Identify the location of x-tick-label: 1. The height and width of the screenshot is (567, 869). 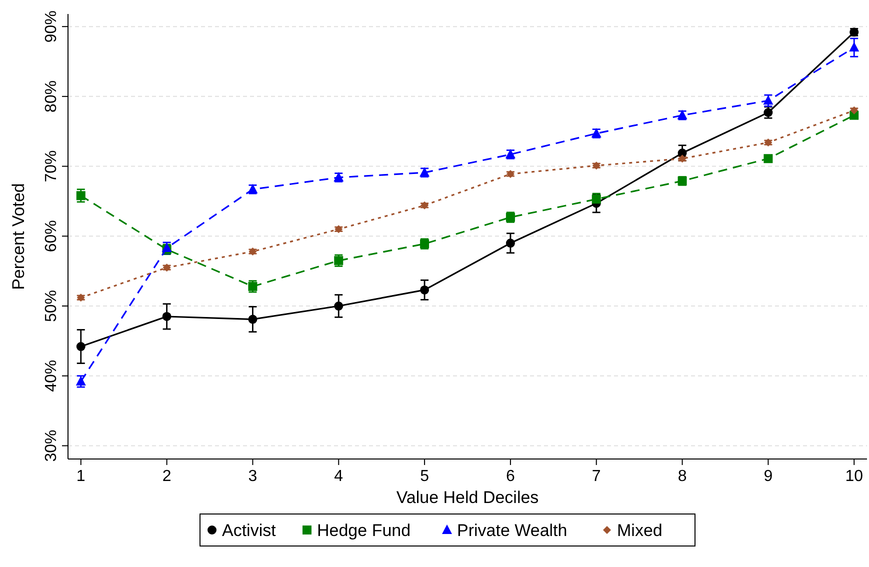
(81, 476).